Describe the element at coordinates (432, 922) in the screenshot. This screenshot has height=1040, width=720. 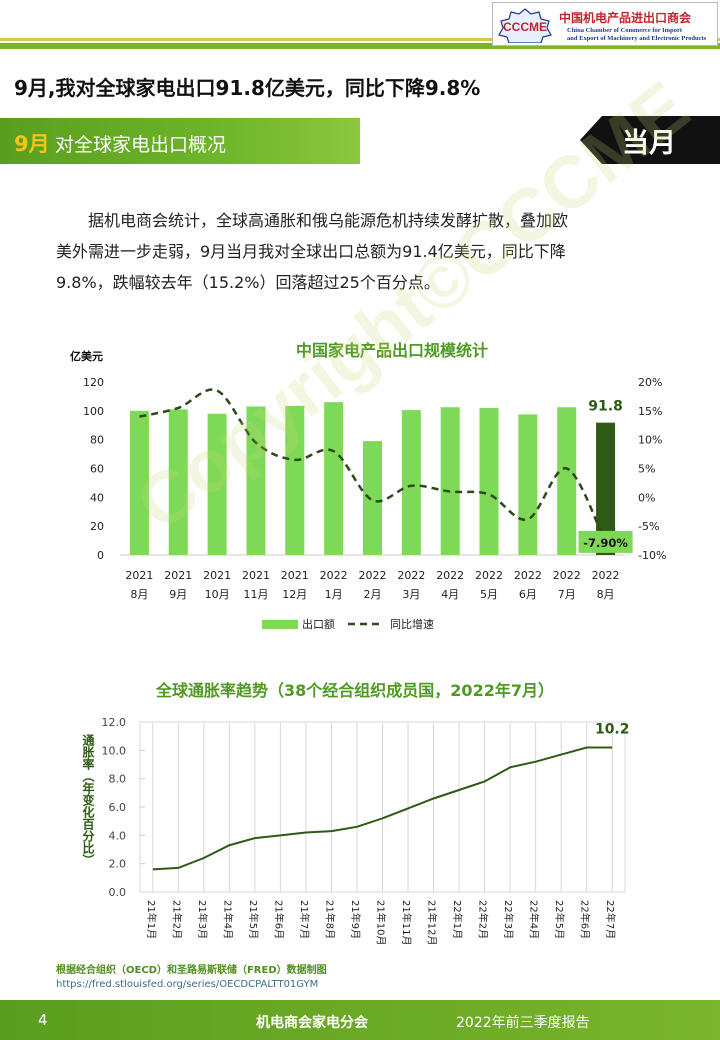
I see `x-tick-label: 21年12月` at that location.